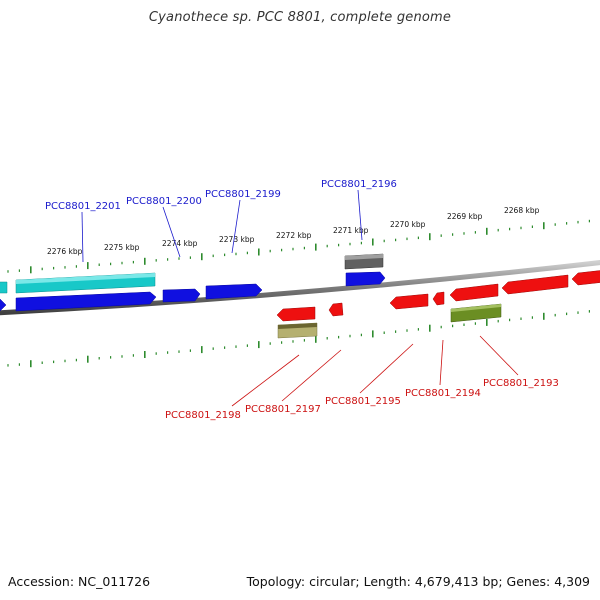 The image size is (600, 600). Describe the element at coordinates (294, 235) in the screenshot. I see `scale-label-2272: 2272 kbp` at that location.